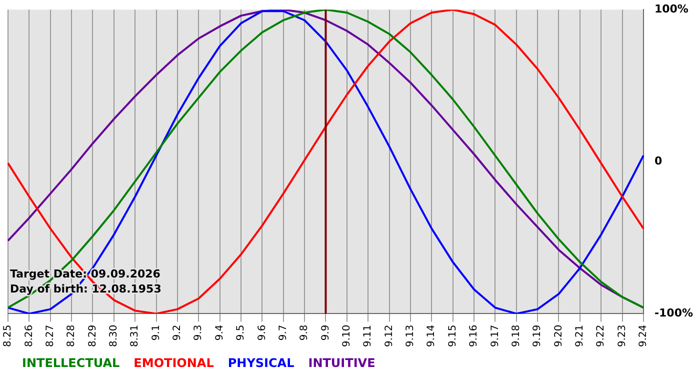  I want to click on x-tick-label: 9.10, so click(347, 335).